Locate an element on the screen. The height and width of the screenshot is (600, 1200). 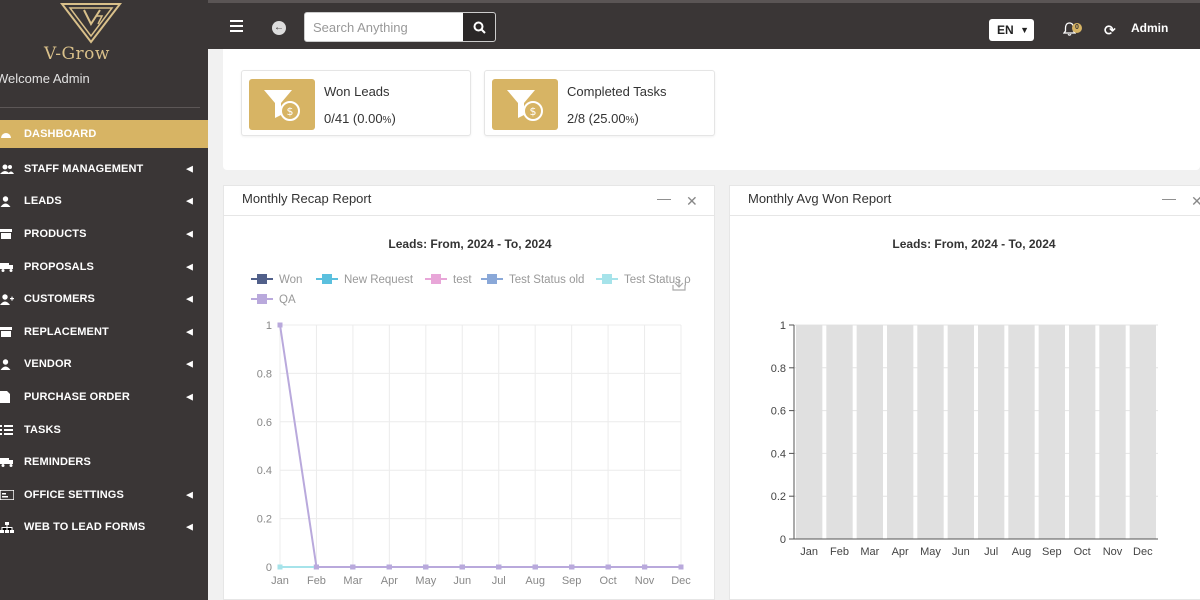
y-tick-label: 0.2 is located at coordinates (778, 497).